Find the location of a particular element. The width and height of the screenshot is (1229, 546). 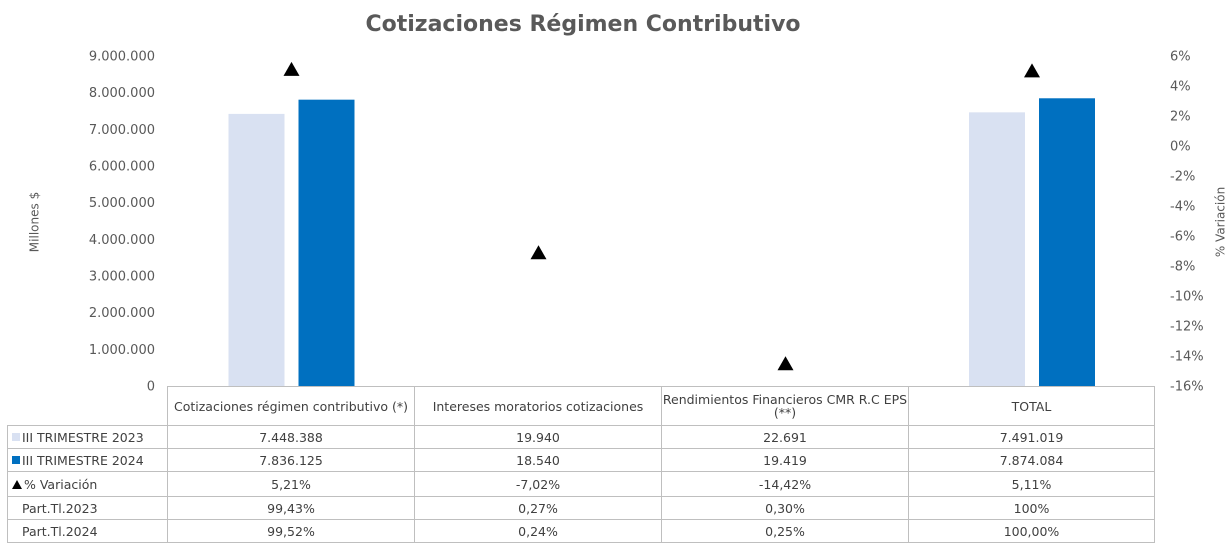

legend-entry: III TRIMESTRE 2023 is located at coordinates (87, 437).